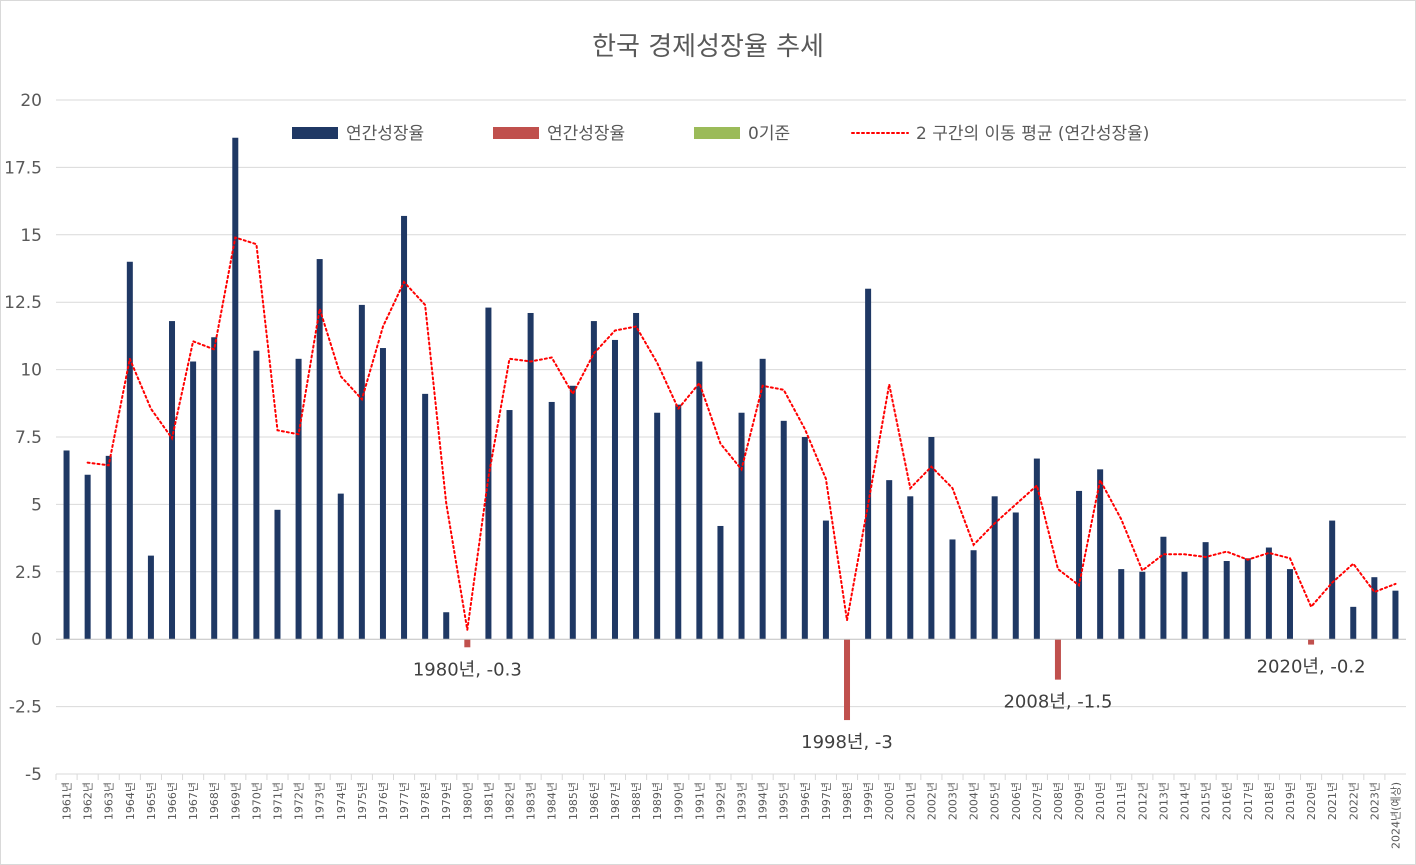  What do you see at coordinates (1016, 801) in the screenshot?
I see `x-tick-label: 2006년` at bounding box center [1016, 801].